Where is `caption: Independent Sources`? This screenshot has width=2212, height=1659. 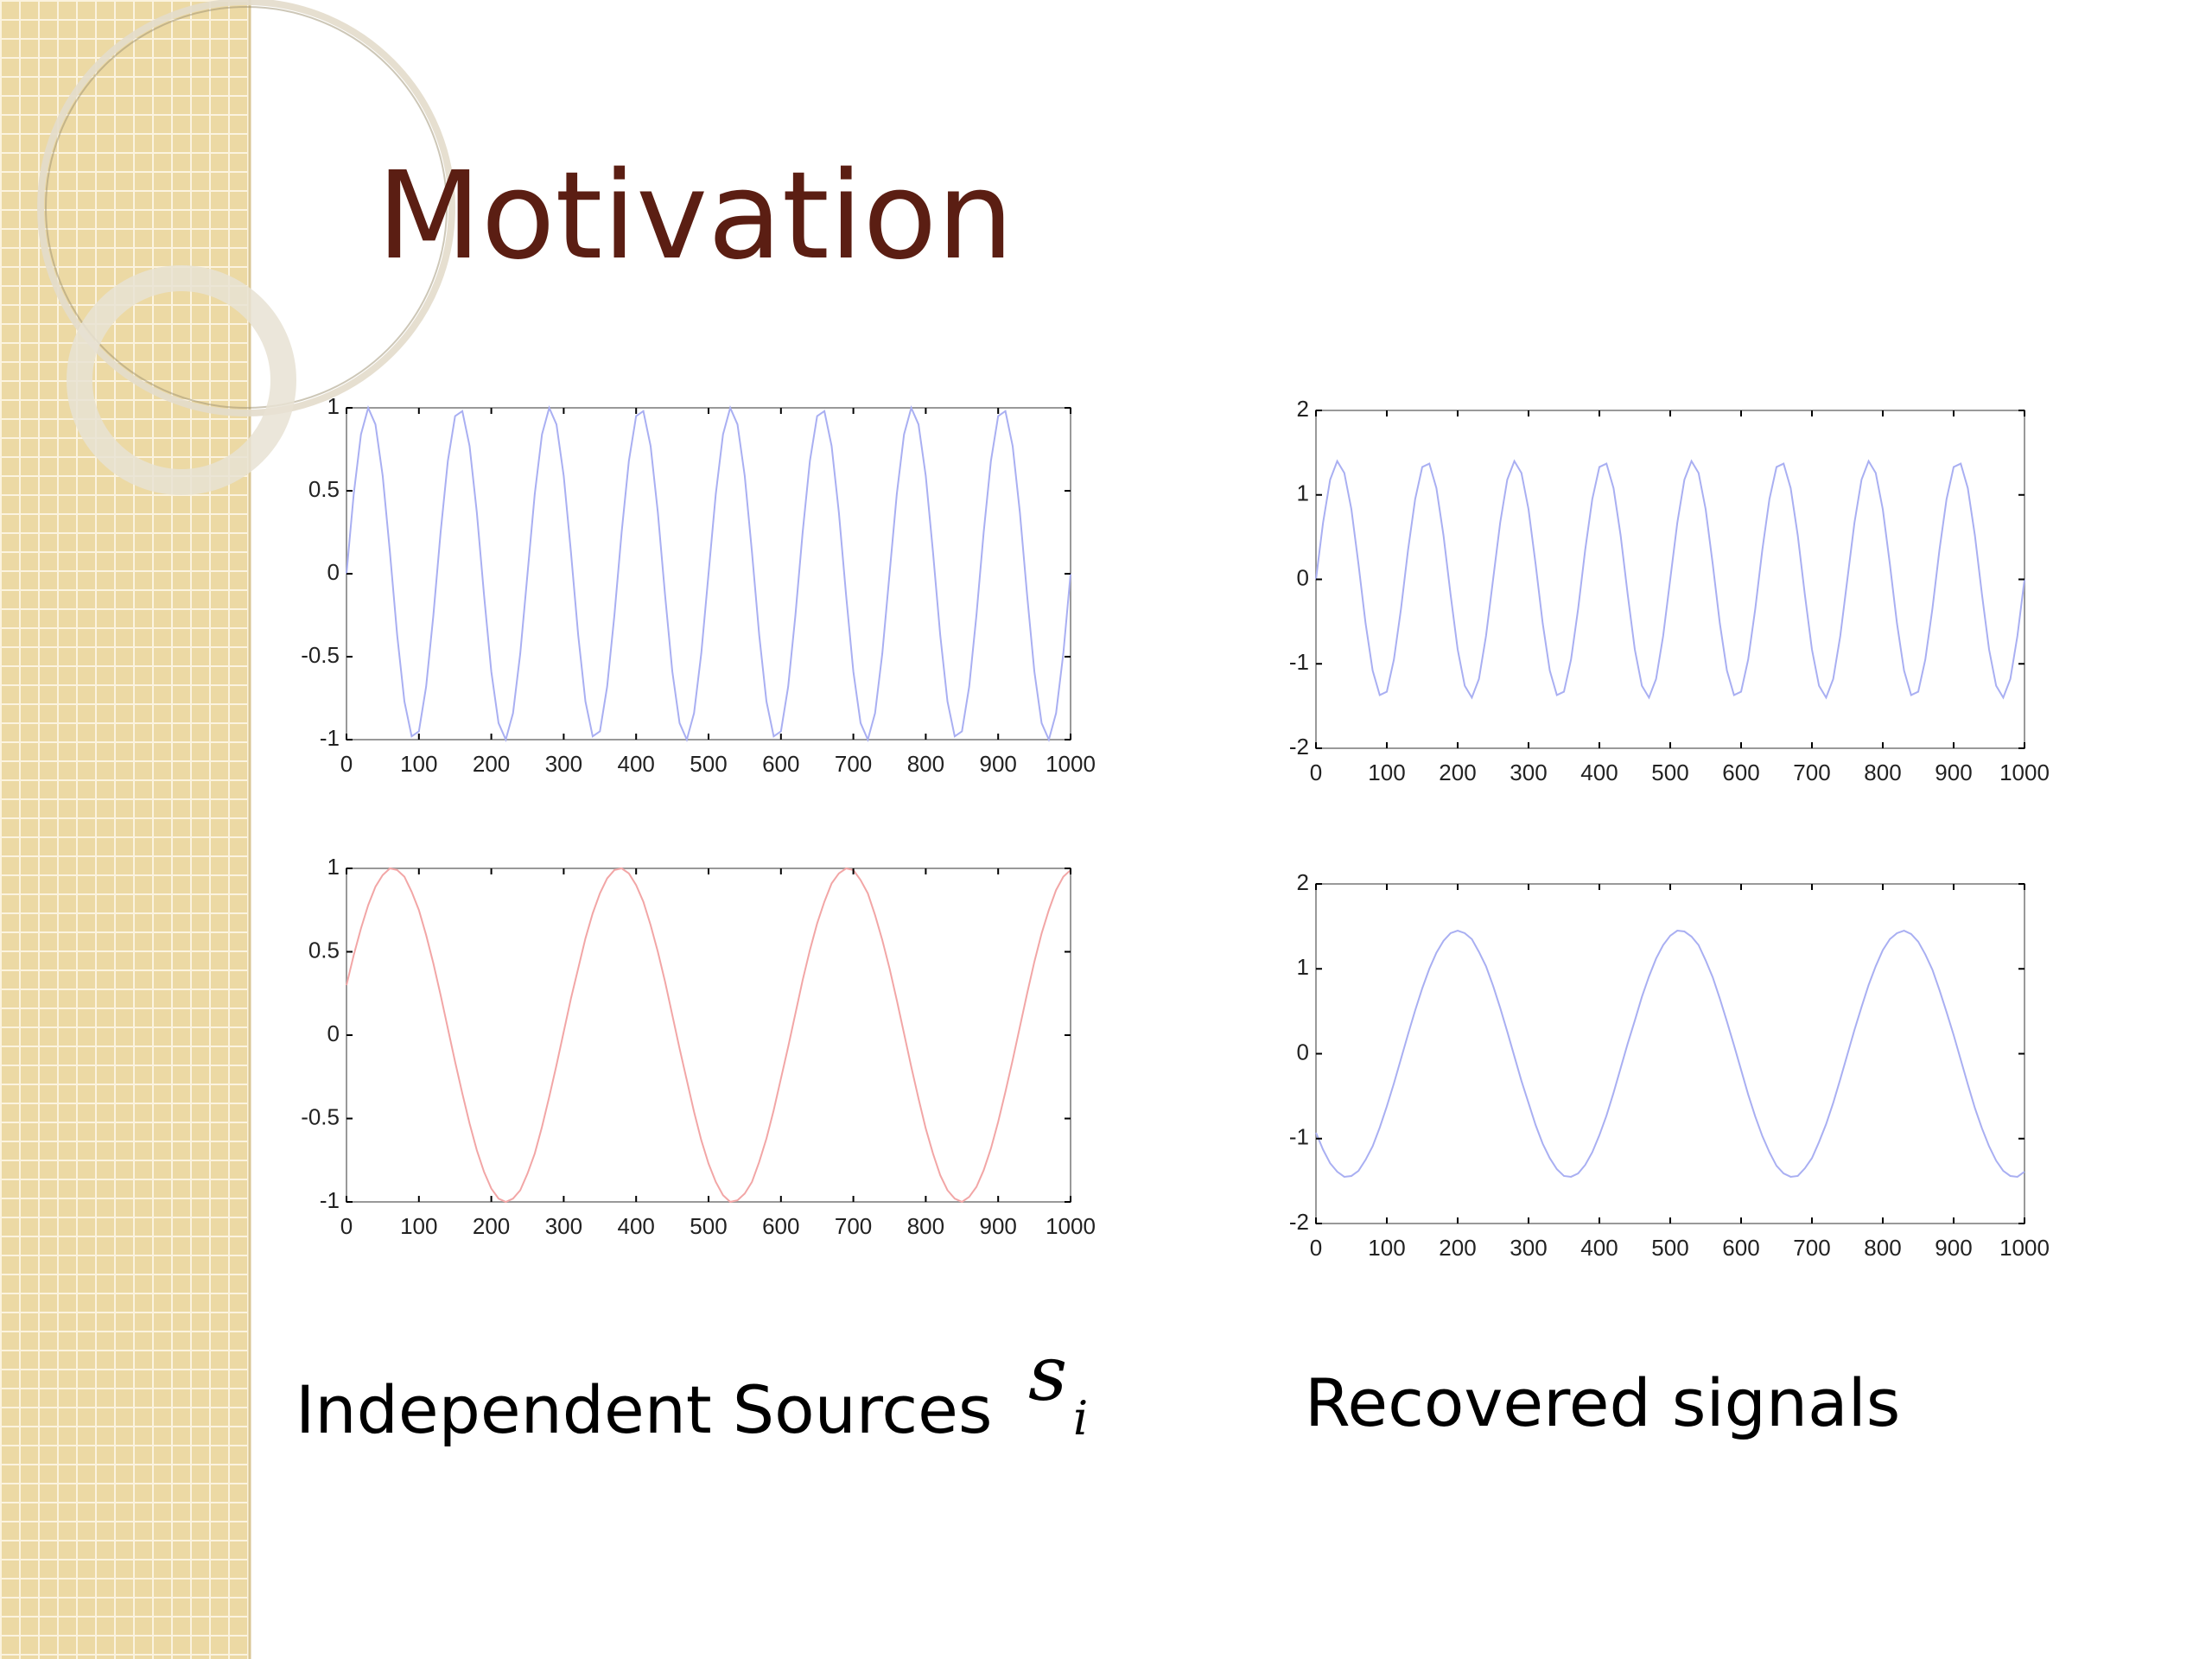
caption: Independent Sources is located at coordinates (644, 1409).